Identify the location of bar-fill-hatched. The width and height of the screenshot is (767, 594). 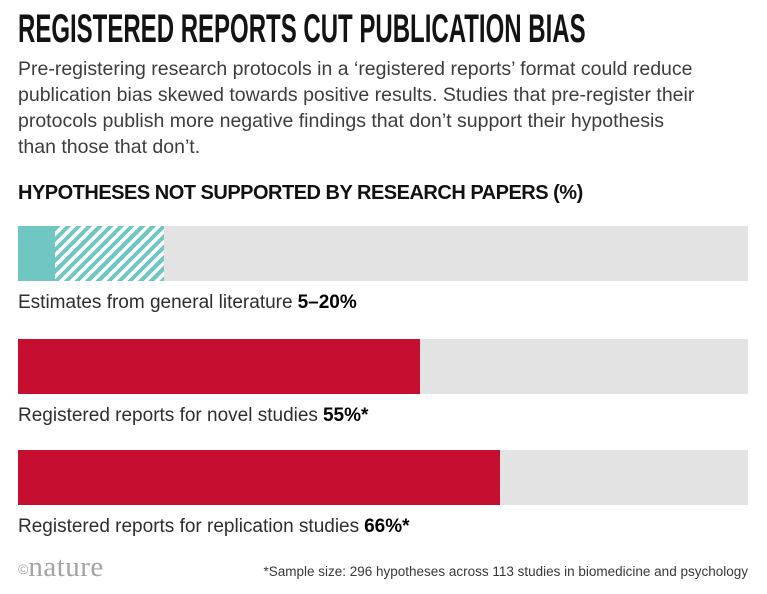
(109, 253).